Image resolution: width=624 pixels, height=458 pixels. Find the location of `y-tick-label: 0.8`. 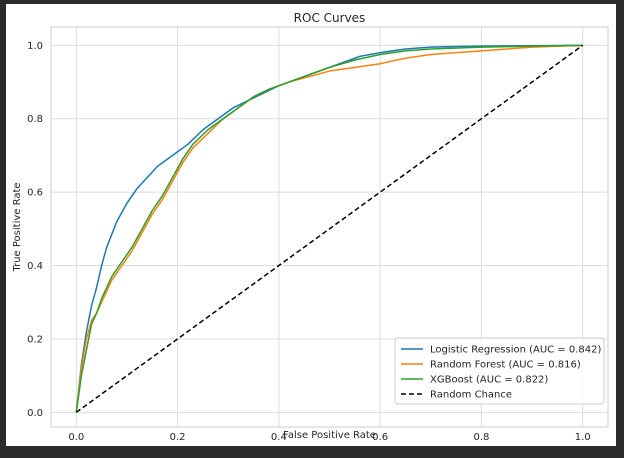

y-tick-label: 0.8 is located at coordinates (35, 119).